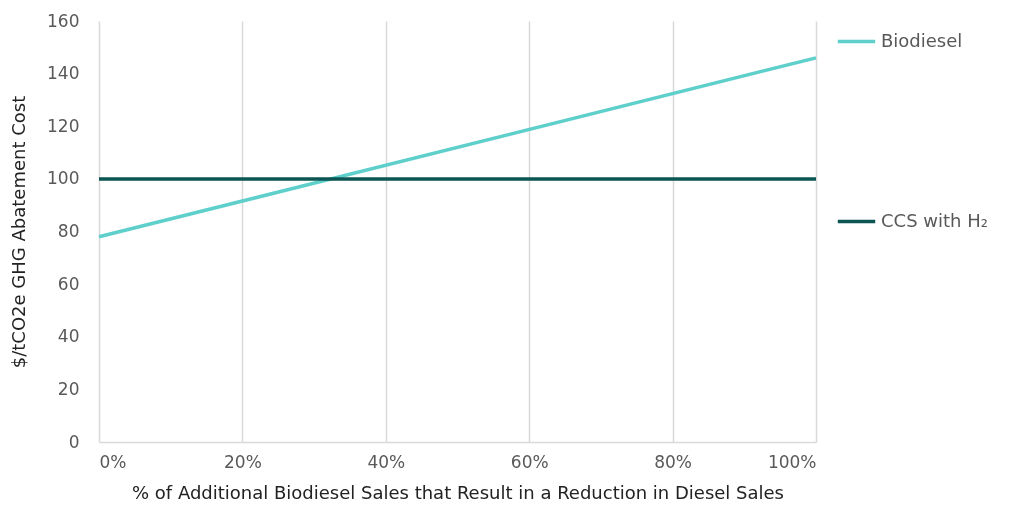 Image resolution: width=1032 pixels, height=521 pixels. Describe the element at coordinates (68, 388) in the screenshot. I see `y-tick-label: 20` at that location.